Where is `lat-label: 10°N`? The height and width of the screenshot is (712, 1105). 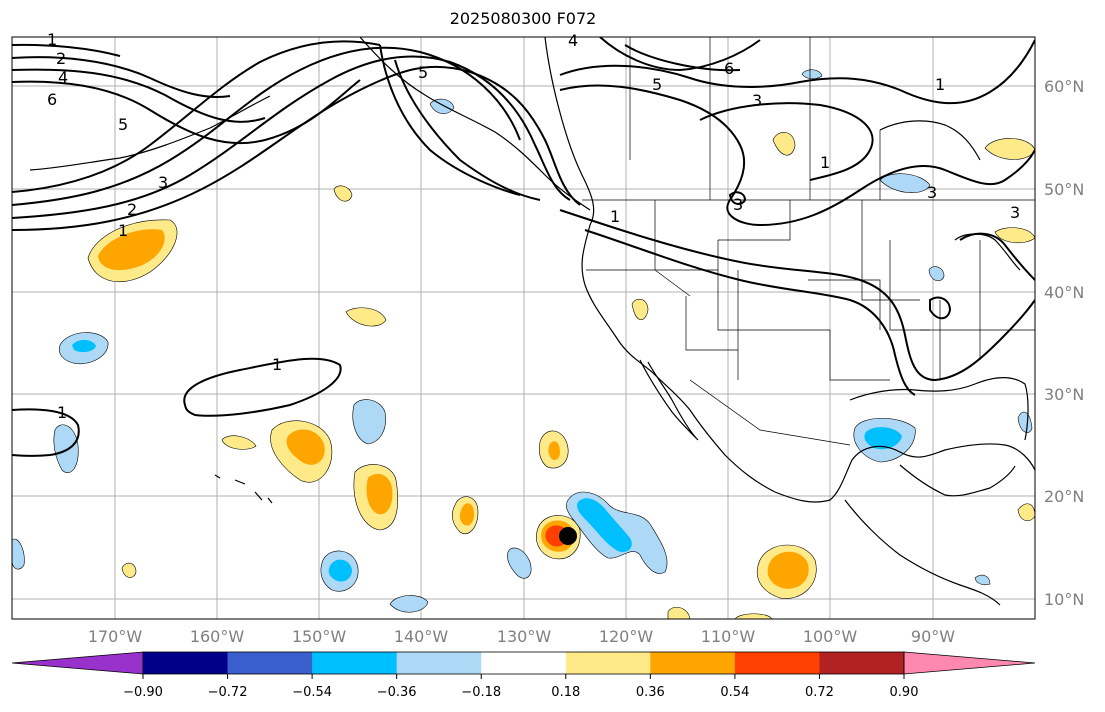 lat-label: 10°N is located at coordinates (1064, 599).